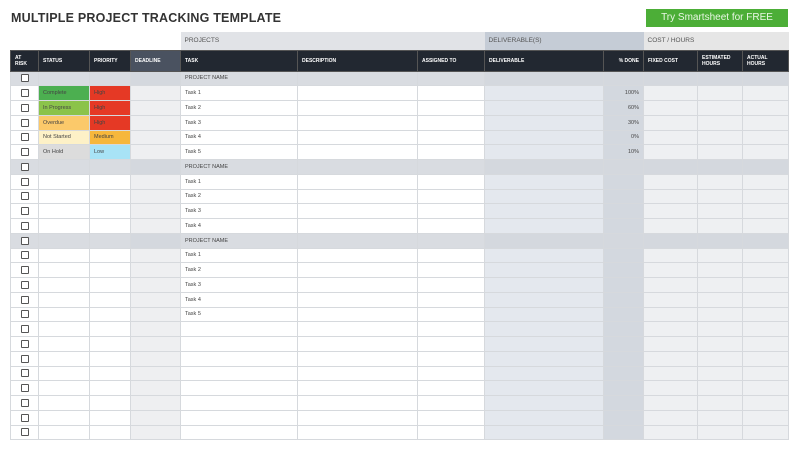 The height and width of the screenshot is (450, 800). I want to click on status-cell: Overdue, so click(64, 122).